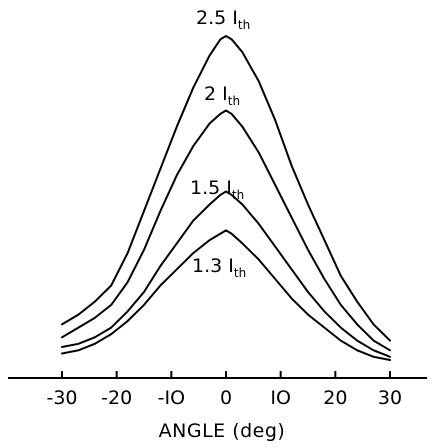 This screenshot has width=435, height=448. What do you see at coordinates (222, 431) in the screenshot?
I see `x-axis-title: ANGLE (deg)` at bounding box center [222, 431].